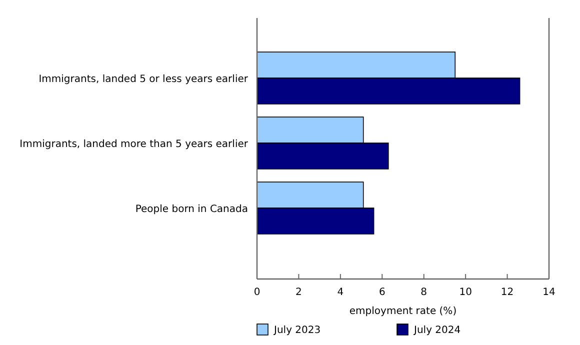 This screenshot has height=345, width=580. What do you see at coordinates (297, 330) in the screenshot?
I see `legend-label: July 2023` at bounding box center [297, 330].